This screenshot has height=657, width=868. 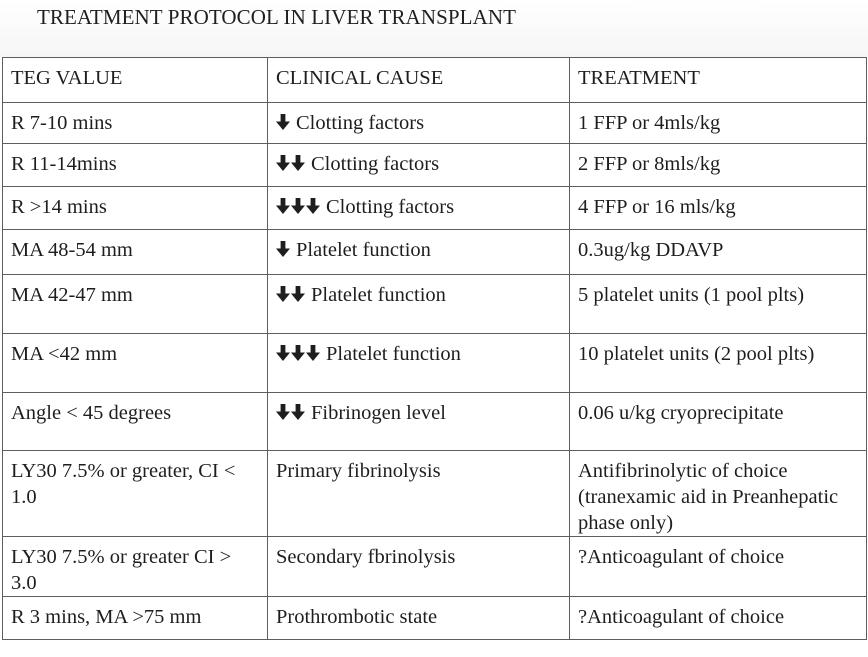 What do you see at coordinates (135, 165) in the screenshot?
I see `teg-value-cell: R 11-14mins` at bounding box center [135, 165].